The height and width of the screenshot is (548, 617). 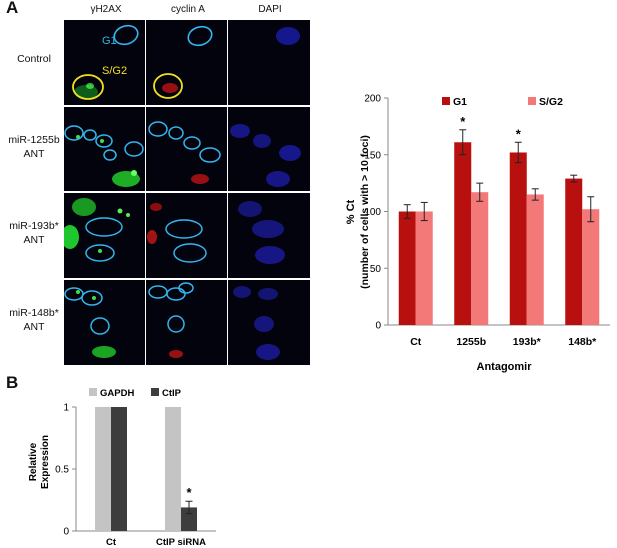 What do you see at coordinates (270, 9) in the screenshot?
I see `column-header-dapi: DAPI` at bounding box center [270, 9].